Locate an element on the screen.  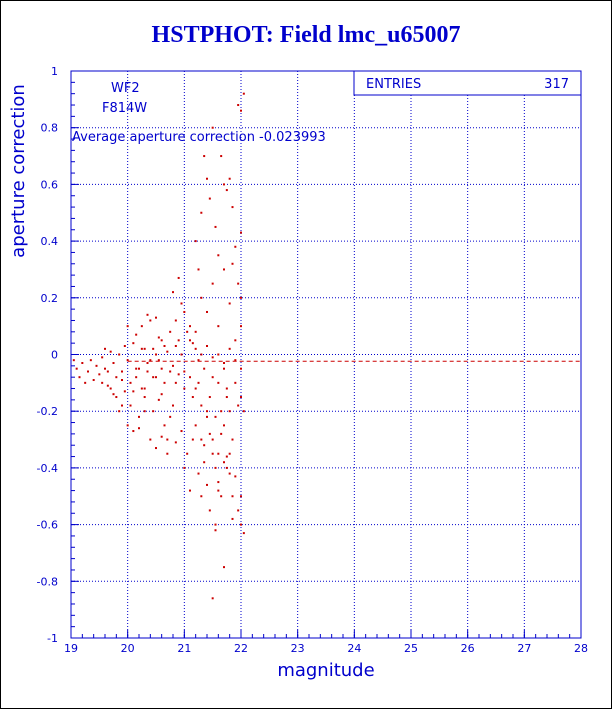
x-tick-label: 26 is located at coordinates (468, 648).